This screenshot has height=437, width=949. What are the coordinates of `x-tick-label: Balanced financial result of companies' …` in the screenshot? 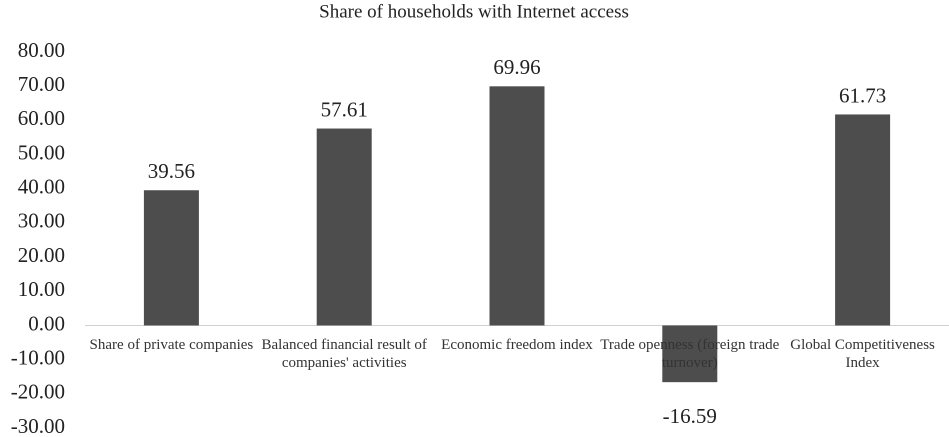 It's located at (344, 354).